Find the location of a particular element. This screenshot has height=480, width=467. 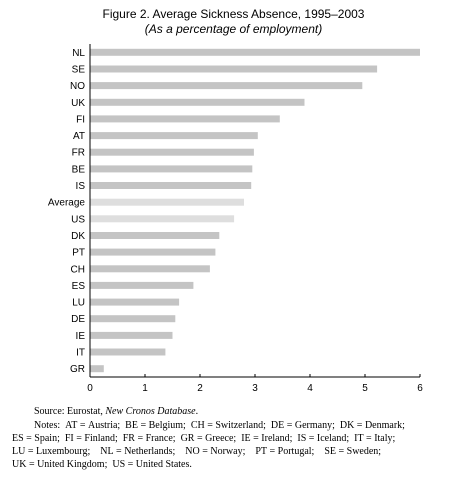

category-label-be: BE is located at coordinates (79, 169).